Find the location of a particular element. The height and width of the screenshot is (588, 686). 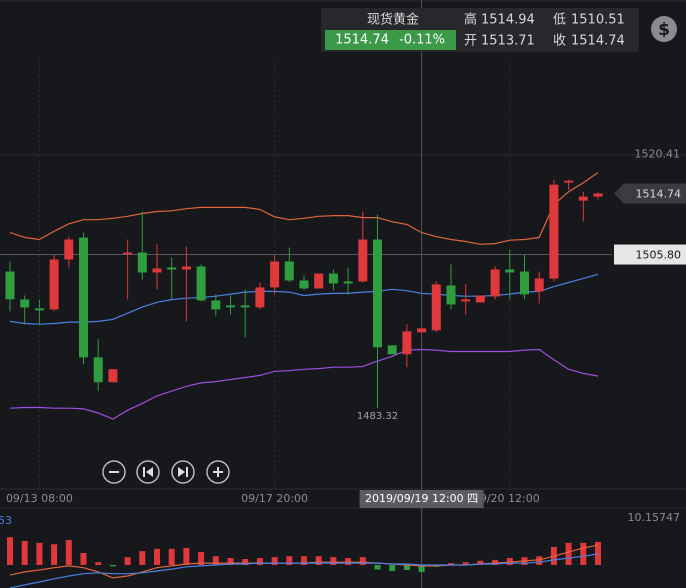

currency-icon: $ is located at coordinates (664, 30).